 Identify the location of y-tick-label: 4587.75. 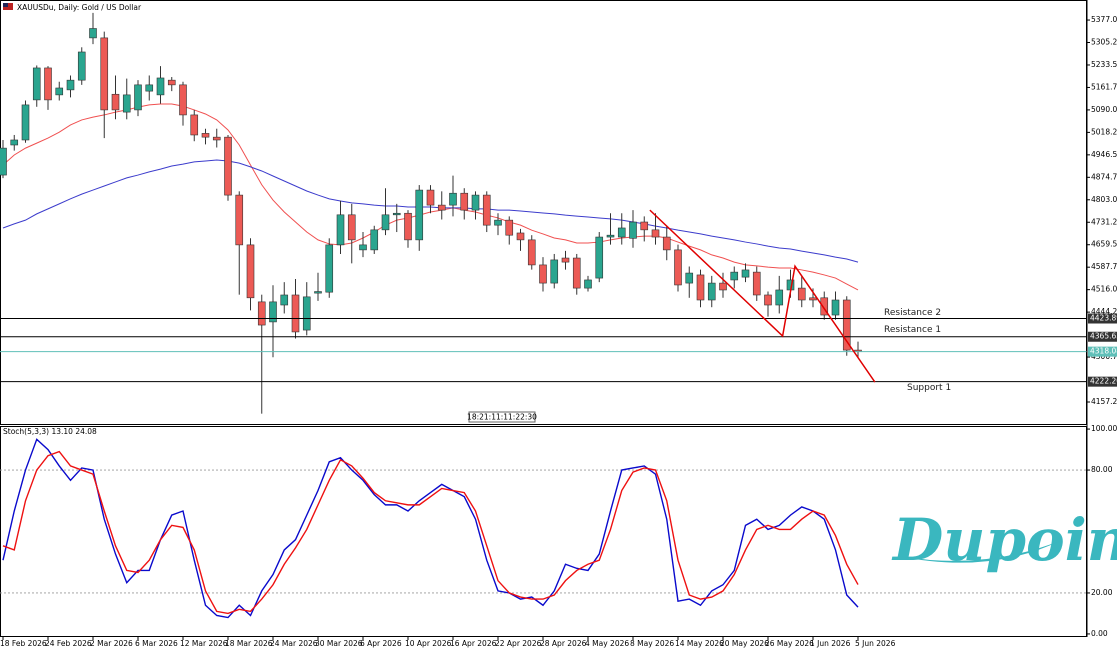
(1104, 266).